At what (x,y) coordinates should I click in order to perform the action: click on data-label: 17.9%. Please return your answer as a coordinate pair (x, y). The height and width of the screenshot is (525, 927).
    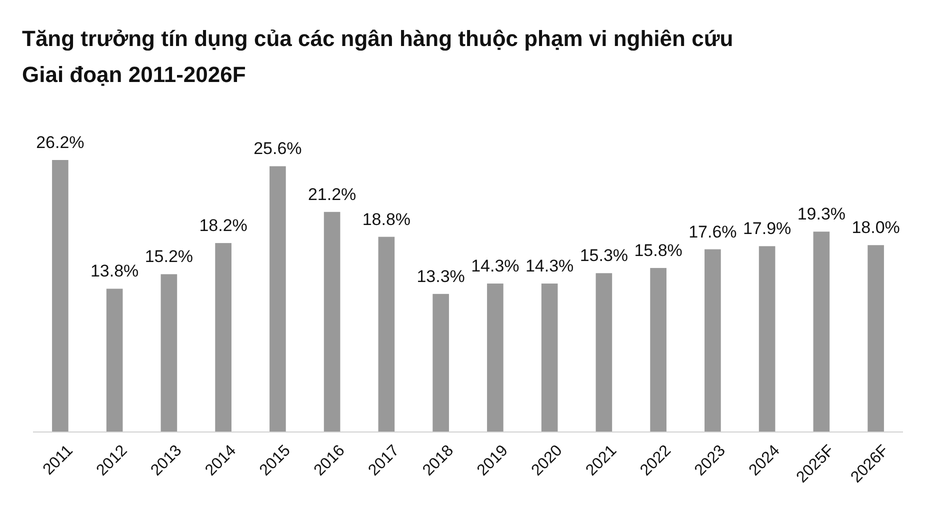
    Looking at the image, I should click on (767, 228).